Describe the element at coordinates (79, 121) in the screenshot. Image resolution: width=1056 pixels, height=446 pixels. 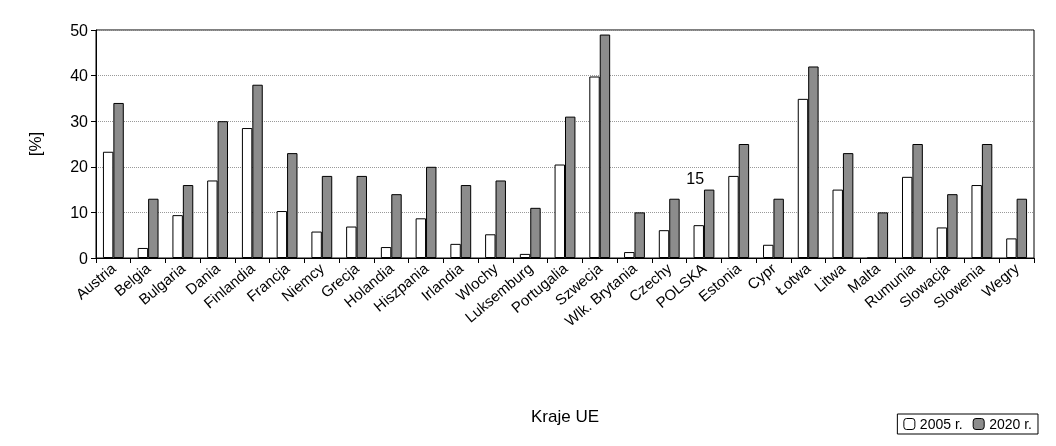
I see `y-tick-label: 30` at that location.